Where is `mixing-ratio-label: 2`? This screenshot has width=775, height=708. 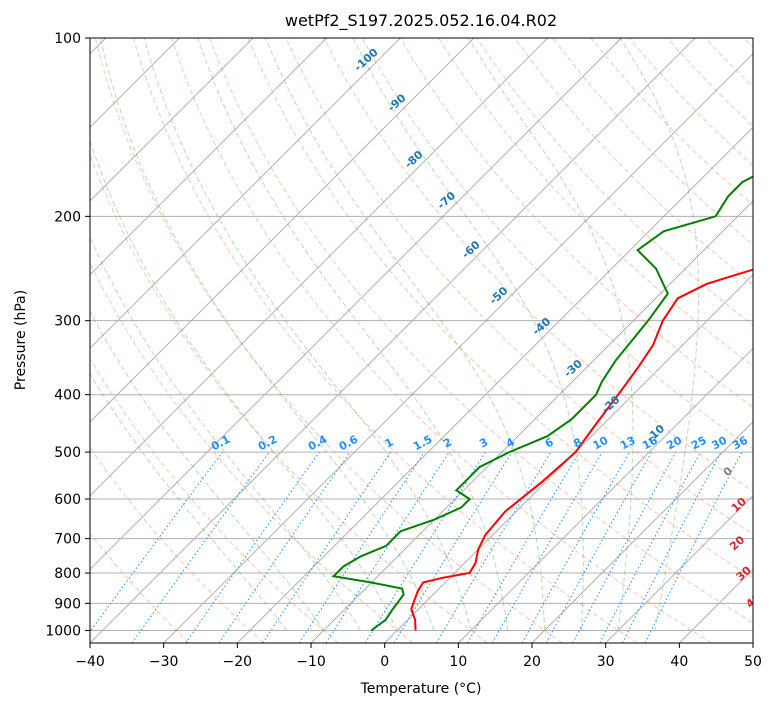 mixing-ratio-label: 2 is located at coordinates (447, 442).